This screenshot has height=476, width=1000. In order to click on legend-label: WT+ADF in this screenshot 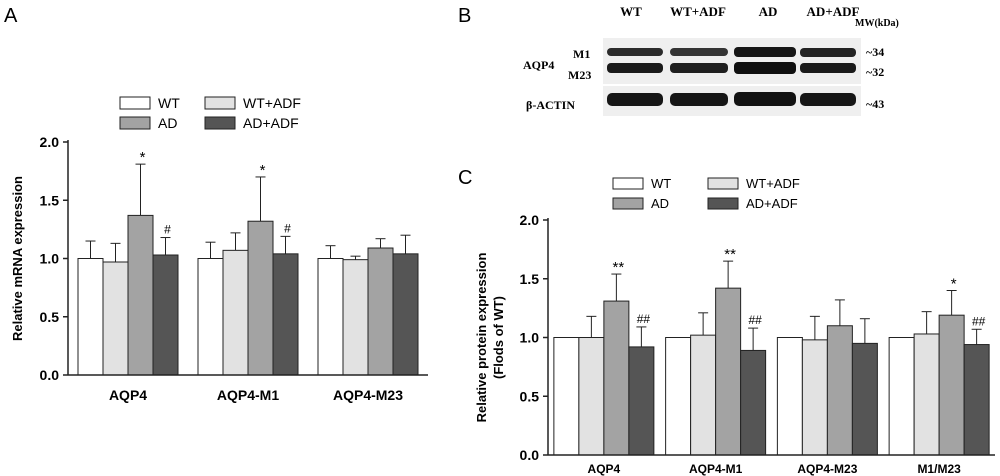, I will do `click(272, 103)`.